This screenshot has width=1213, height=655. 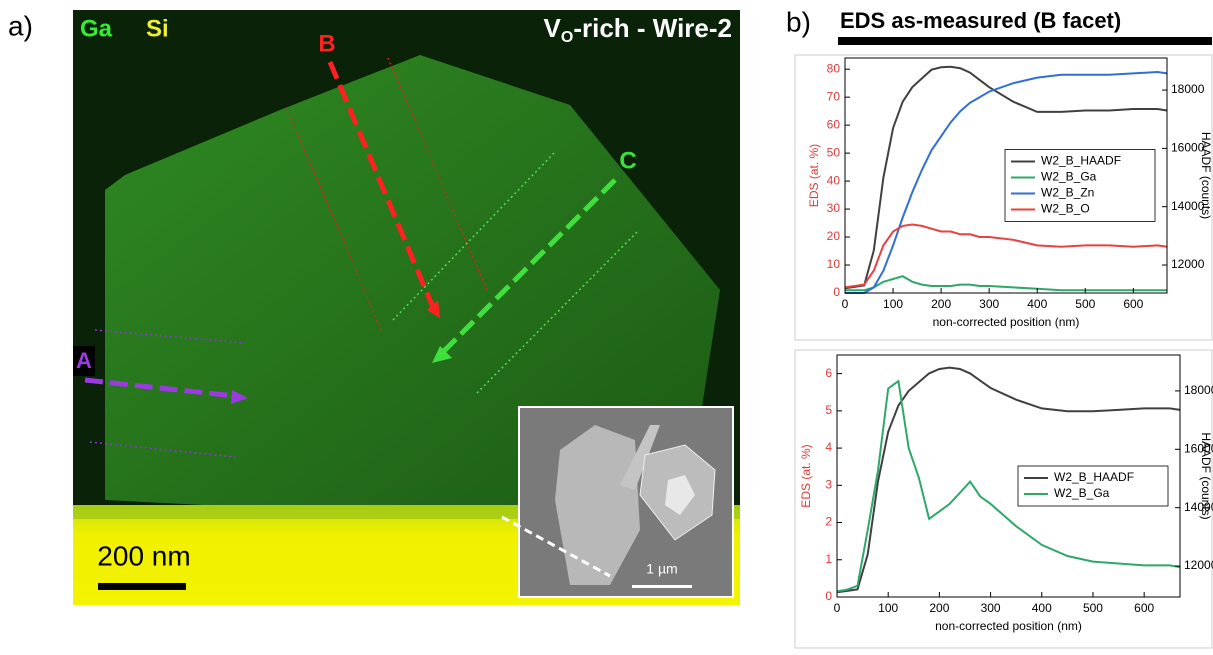 What do you see at coordinates (834, 208) in the screenshot?
I see `y-tick-label: 30` at bounding box center [834, 208].